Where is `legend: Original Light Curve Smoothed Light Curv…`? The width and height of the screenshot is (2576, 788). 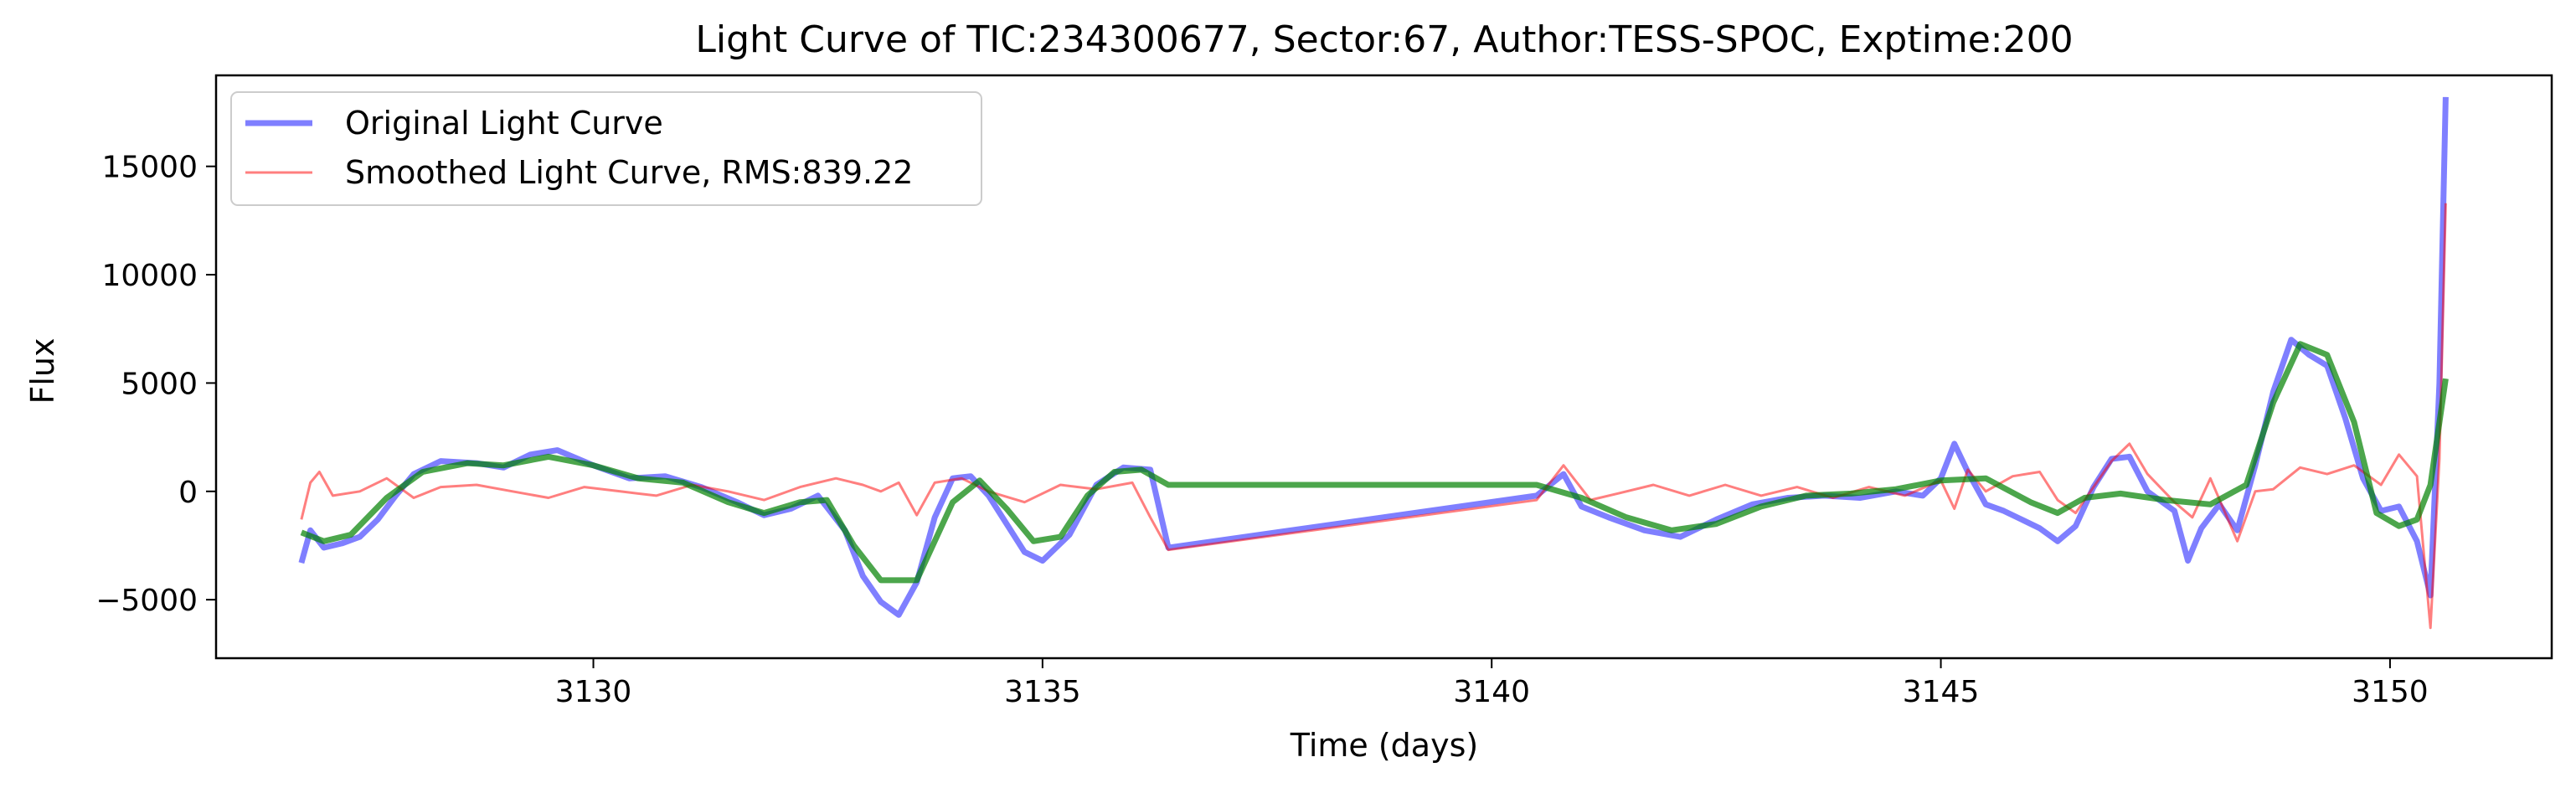
legend: Original Light Curve Smoothed Light Curv… is located at coordinates (606, 148).